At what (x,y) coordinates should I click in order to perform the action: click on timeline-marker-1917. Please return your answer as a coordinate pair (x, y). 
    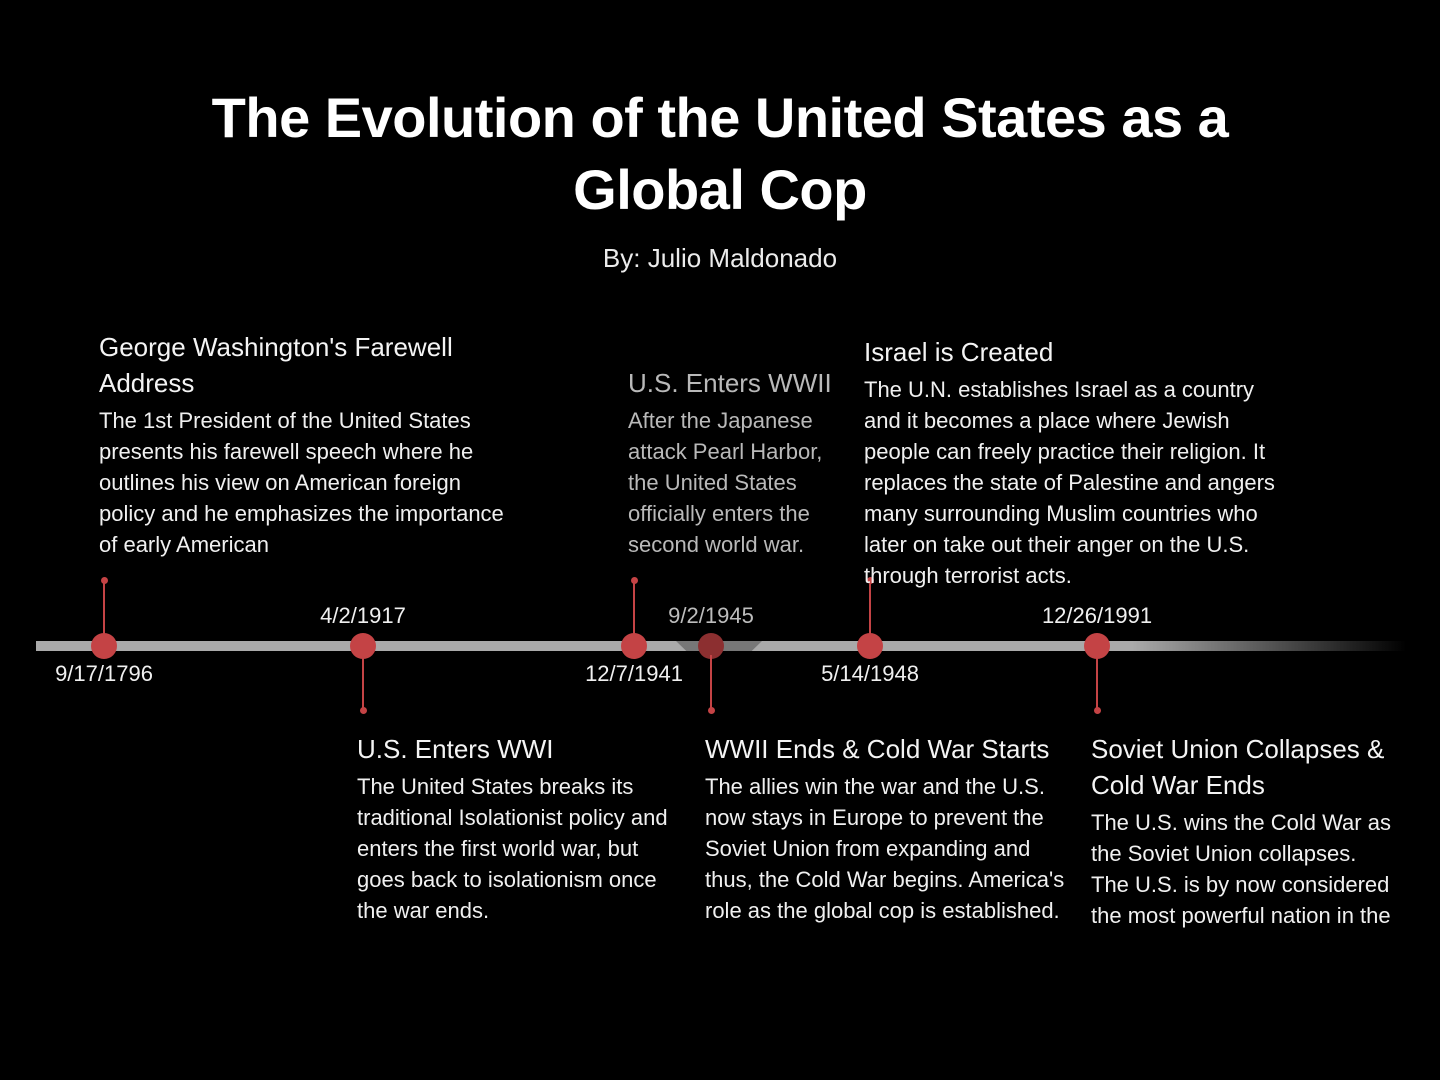
    Looking at the image, I should click on (363, 646).